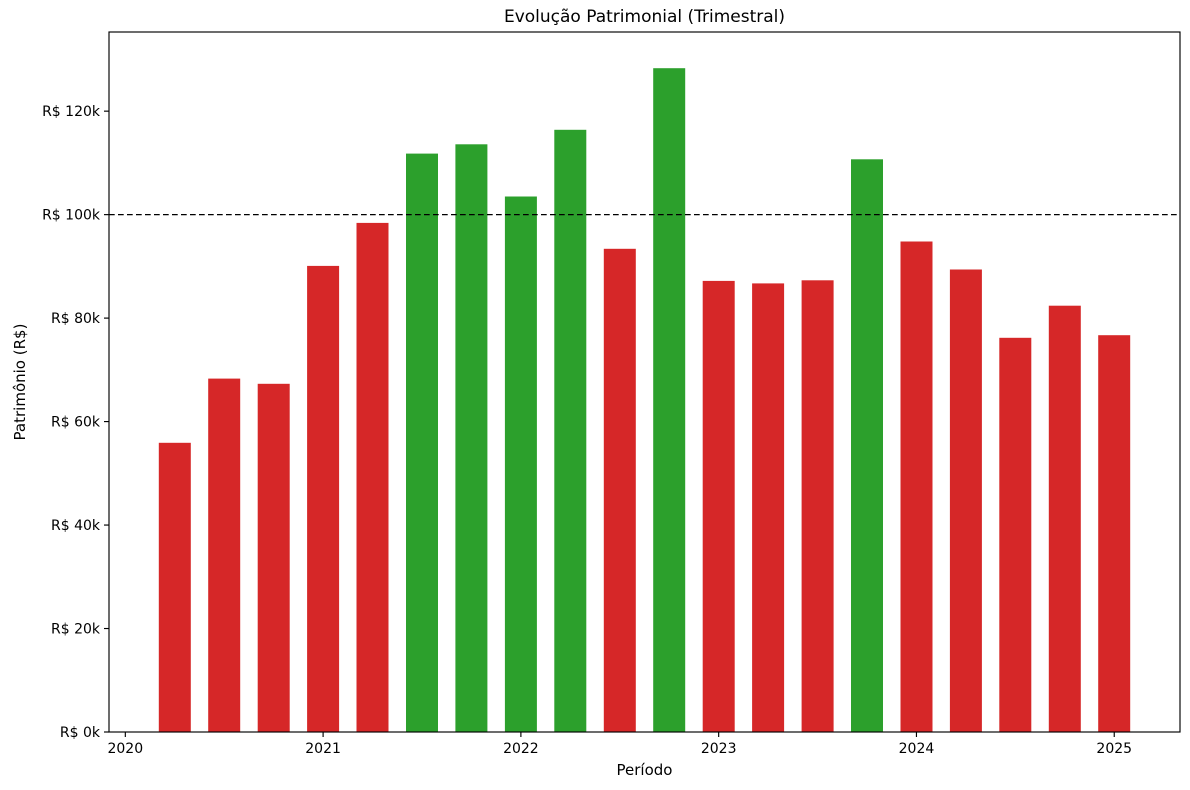 The height and width of the screenshot is (790, 1190). What do you see at coordinates (521, 749) in the screenshot?
I see `x-tick-label-2022: 2022` at bounding box center [521, 749].